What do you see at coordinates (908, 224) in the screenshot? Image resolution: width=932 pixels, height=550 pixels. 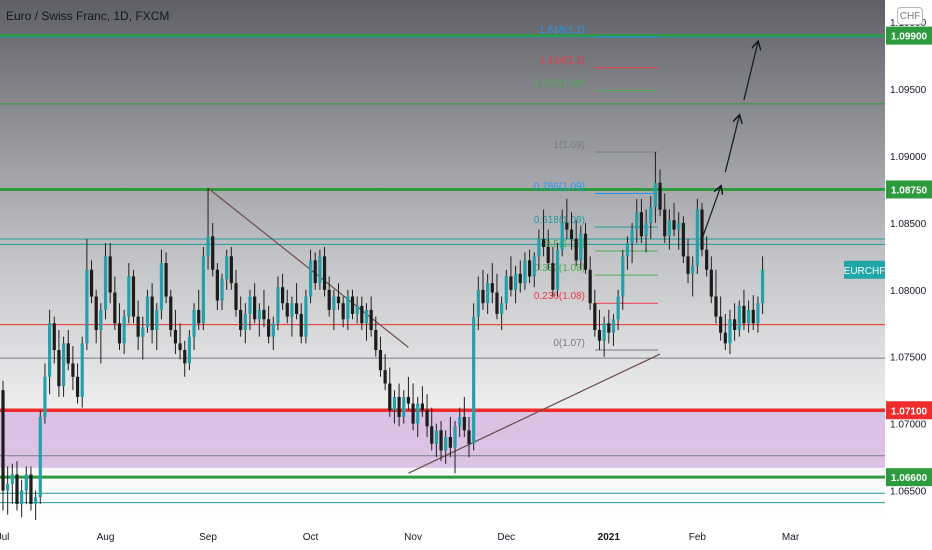 I see `y-tick-label-3: 1.08500` at bounding box center [908, 224].